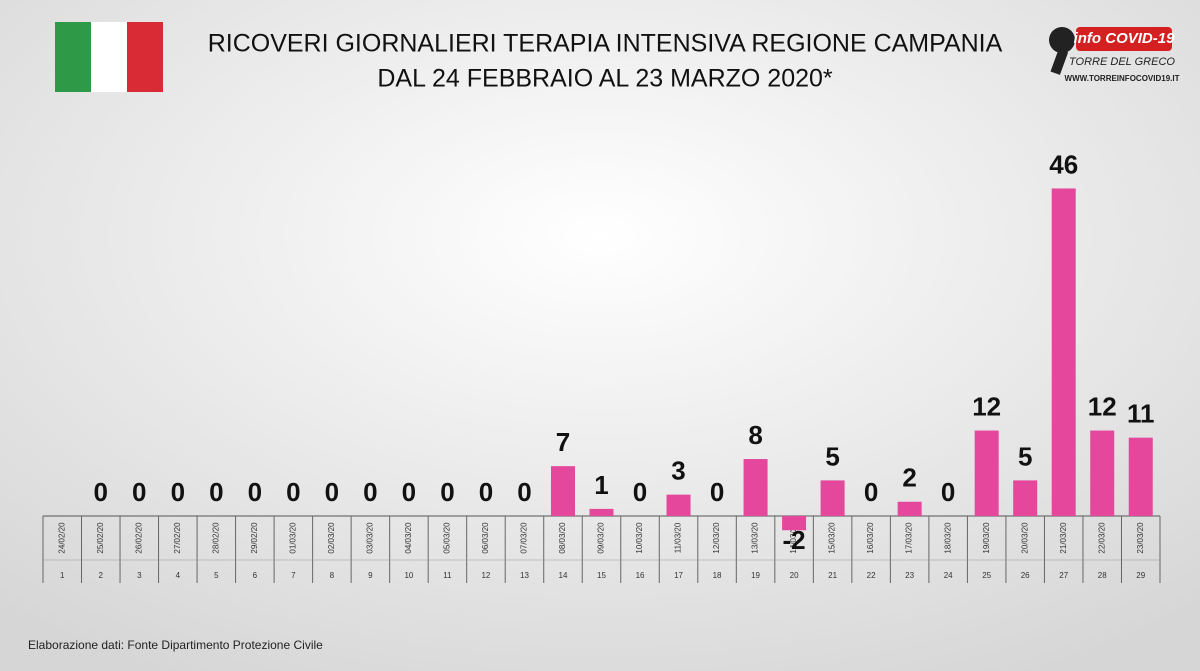  What do you see at coordinates (640, 575) in the screenshot?
I see `day-number: 16` at bounding box center [640, 575].